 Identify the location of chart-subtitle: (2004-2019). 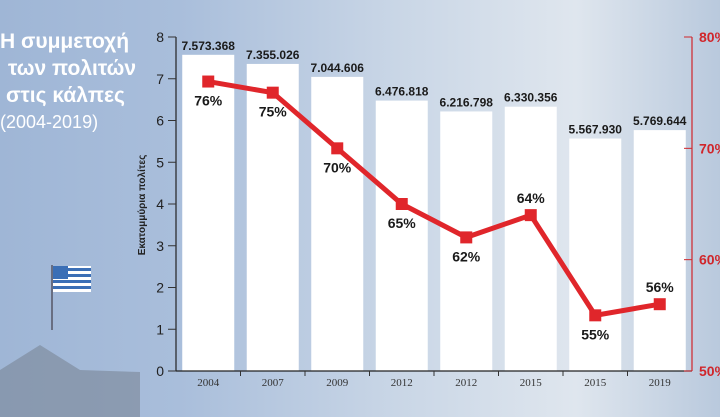
(49, 122).